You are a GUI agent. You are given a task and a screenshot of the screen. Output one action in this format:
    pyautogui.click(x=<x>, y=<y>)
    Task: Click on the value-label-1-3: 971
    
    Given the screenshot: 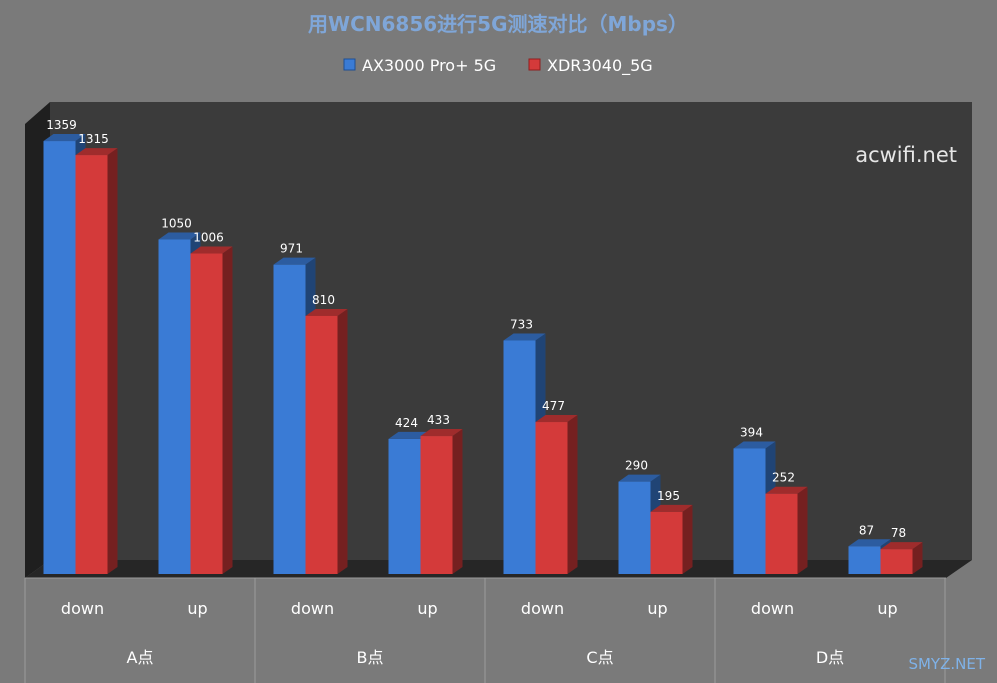 What is the action you would take?
    pyautogui.click(x=291, y=249)
    